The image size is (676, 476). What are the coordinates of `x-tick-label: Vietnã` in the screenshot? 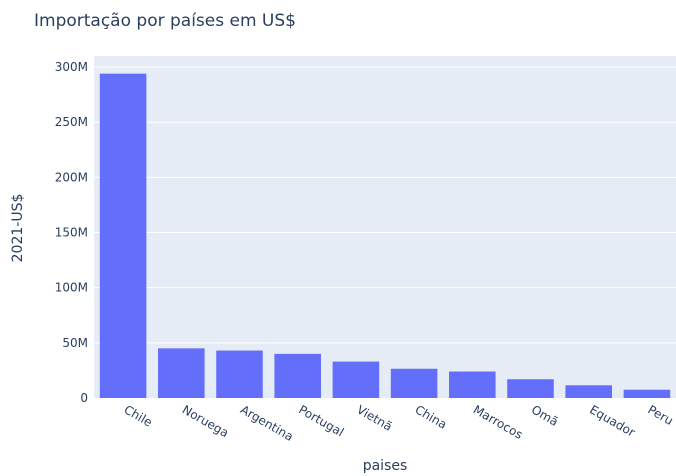 It's located at (374, 417).